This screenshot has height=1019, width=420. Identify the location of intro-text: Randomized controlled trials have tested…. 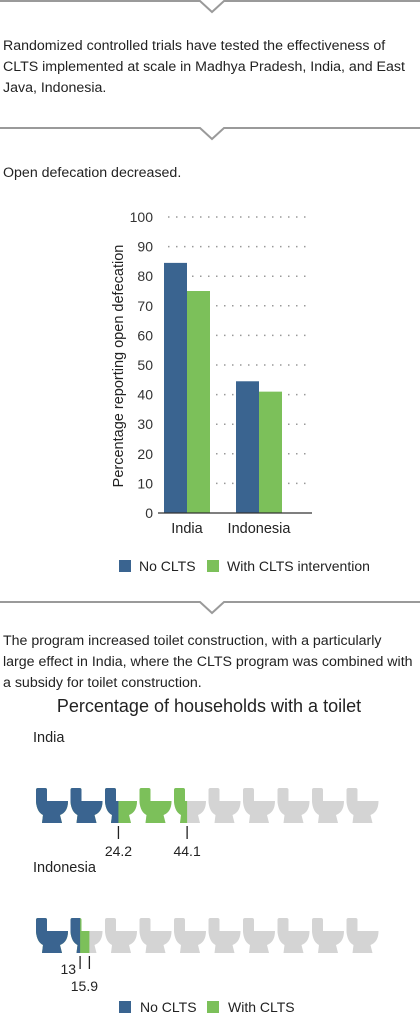
(204, 67).